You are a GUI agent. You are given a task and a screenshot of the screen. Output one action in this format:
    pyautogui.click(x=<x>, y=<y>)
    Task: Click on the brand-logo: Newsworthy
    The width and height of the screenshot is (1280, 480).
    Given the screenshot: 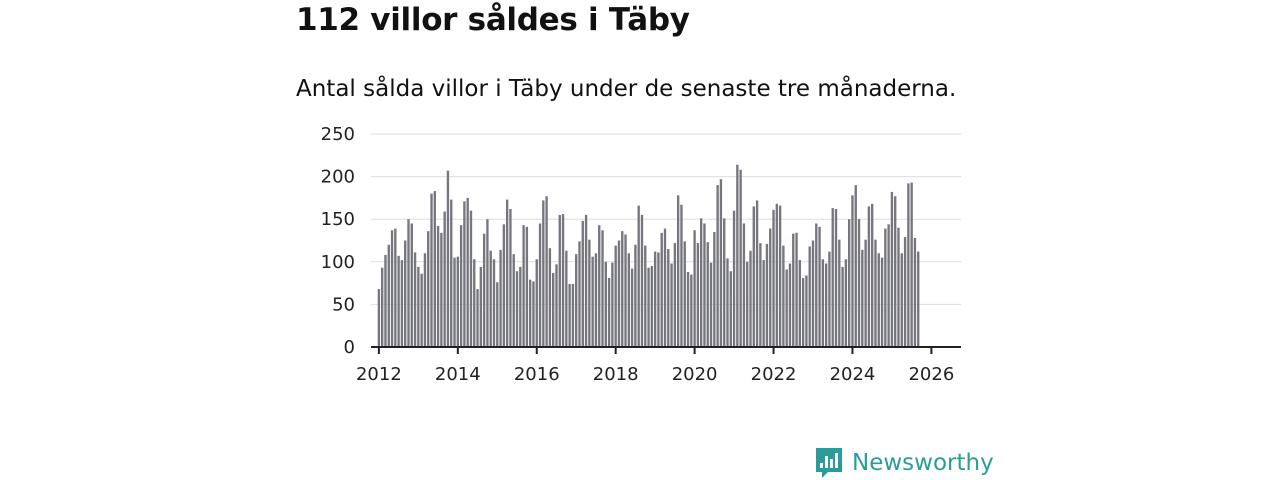 What is the action you would take?
    pyautogui.click(x=904, y=463)
    